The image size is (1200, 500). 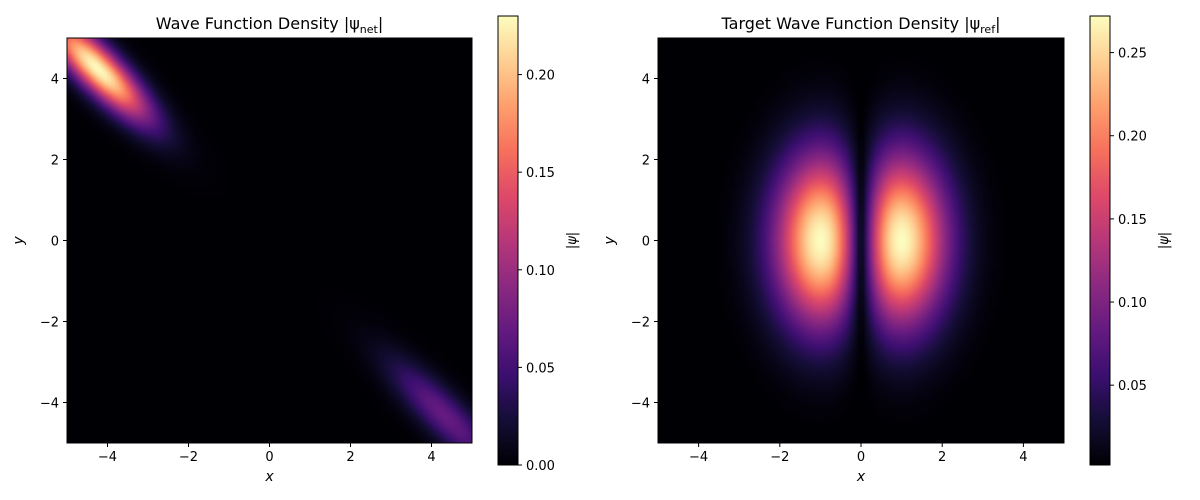 I want to click on colorbar-tick-label: 0.25, so click(x=1132, y=54).